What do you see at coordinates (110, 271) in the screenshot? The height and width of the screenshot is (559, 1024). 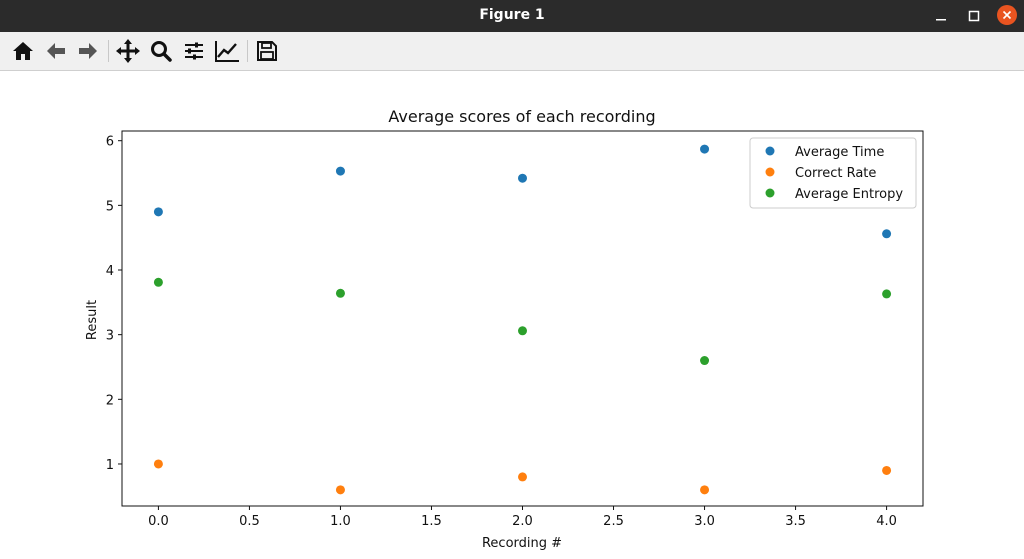 I see `y-tick-label: 4` at bounding box center [110, 271].